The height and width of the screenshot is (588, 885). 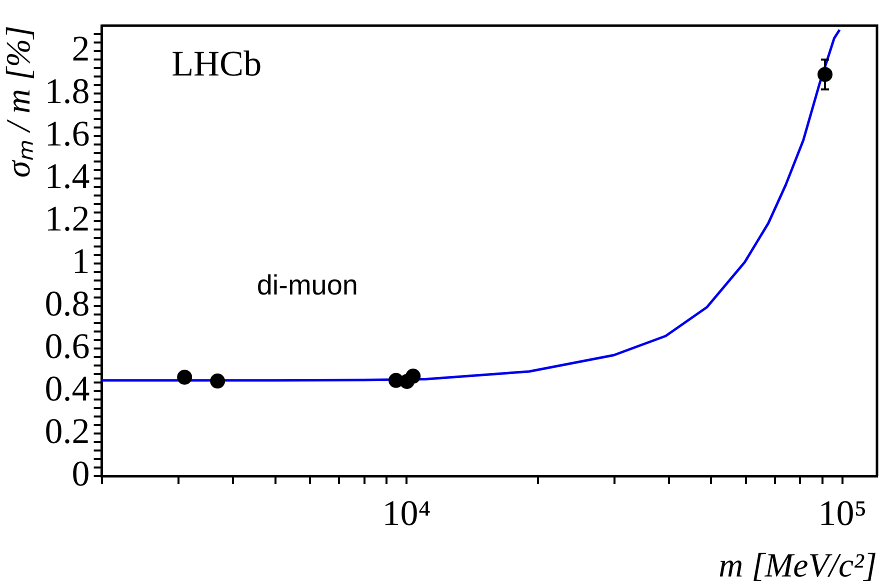 I want to click on y-tick-label: 0.8, so click(x=67, y=303).